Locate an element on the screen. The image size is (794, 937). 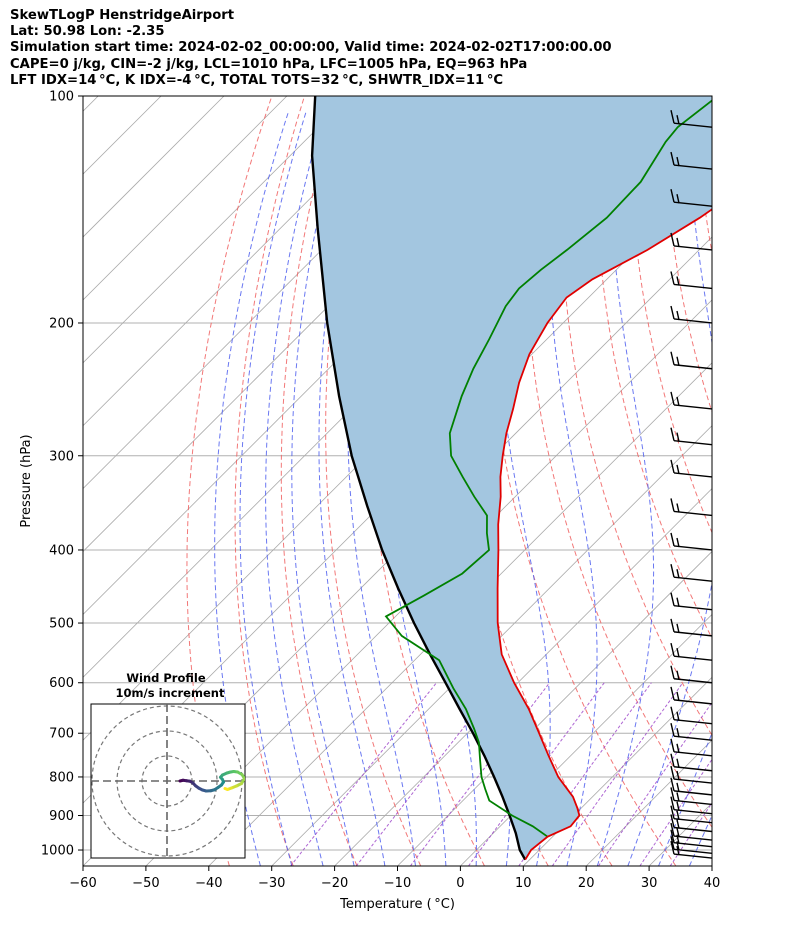
y-tick-label: 600 is located at coordinates (61, 683).